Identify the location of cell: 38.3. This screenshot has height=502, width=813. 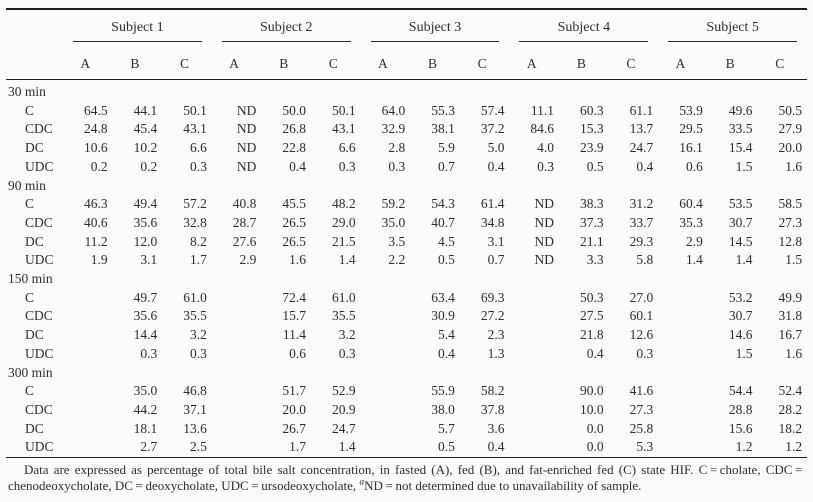
(592, 204).